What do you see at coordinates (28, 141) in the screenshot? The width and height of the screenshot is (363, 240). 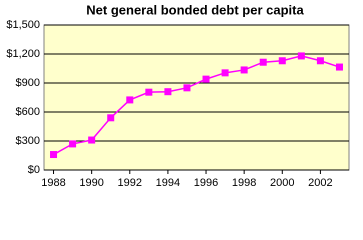 I see `y-tick-label: $300` at bounding box center [28, 141].